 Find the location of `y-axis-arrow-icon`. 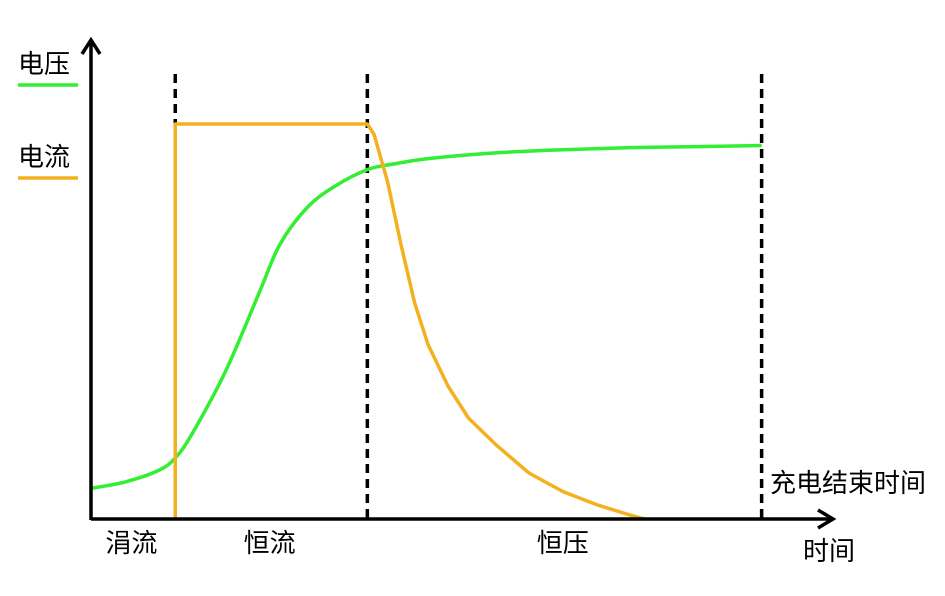

y-axis-arrow-icon is located at coordinates (91, 45).